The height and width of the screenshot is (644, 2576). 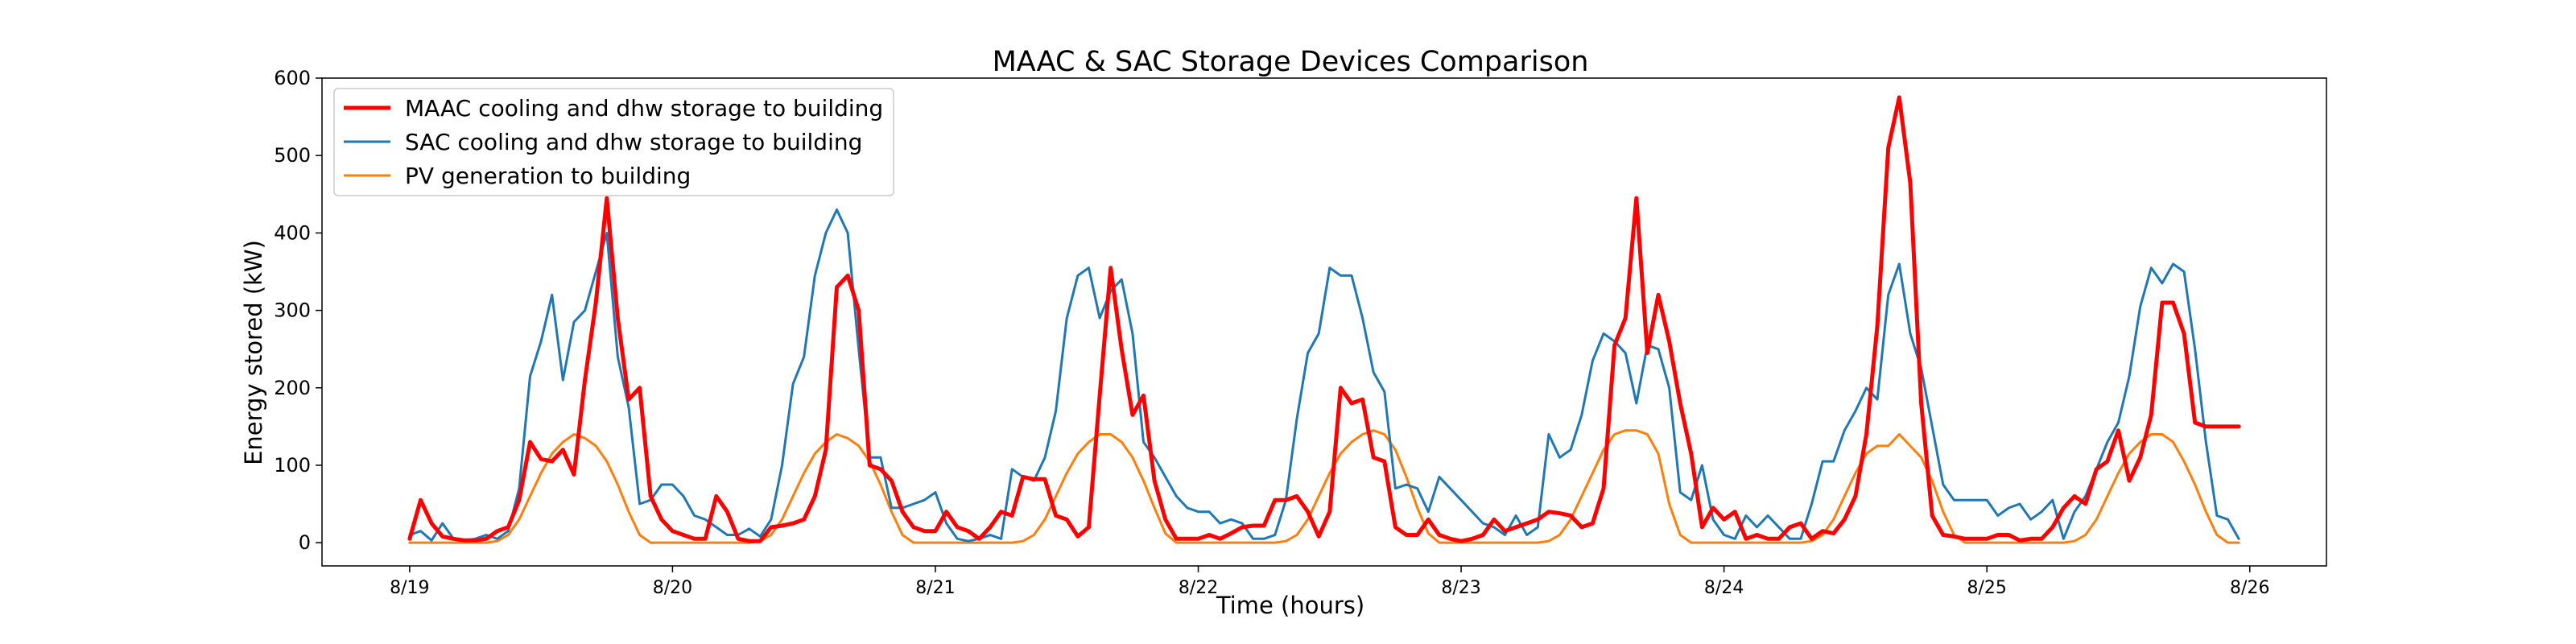 What do you see at coordinates (1198, 588) in the screenshot?
I see `x-tick-label: 8/22` at bounding box center [1198, 588].